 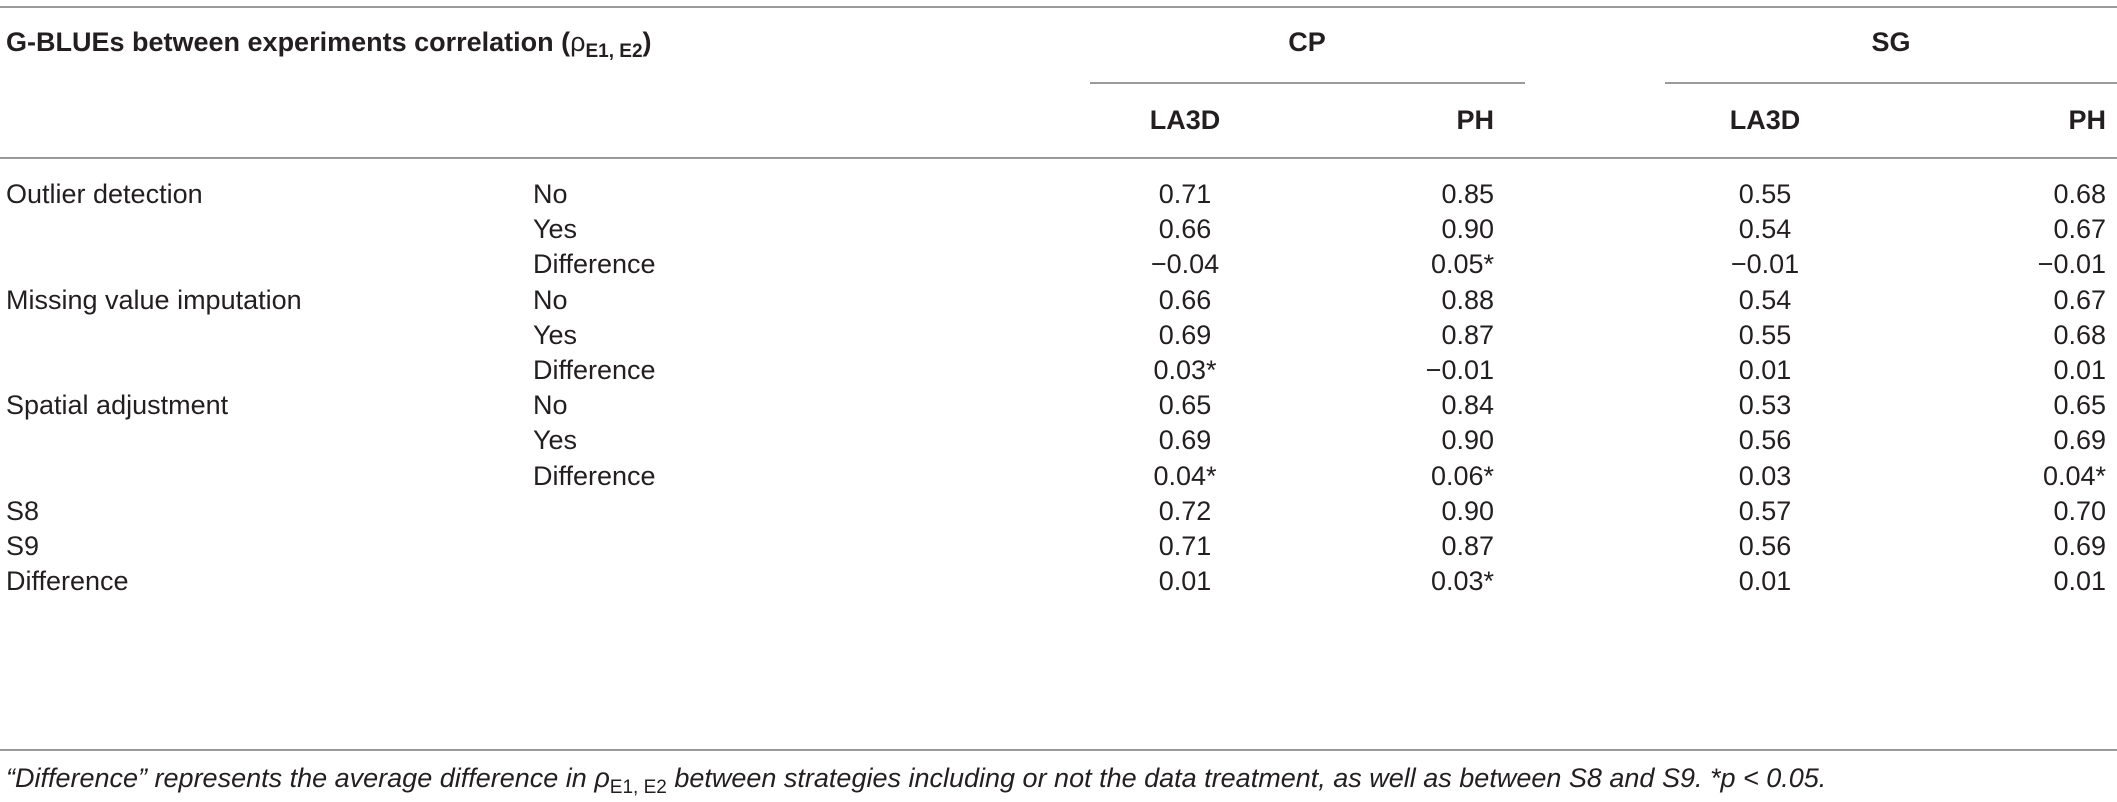 What do you see at coordinates (1891, 42) in the screenshot?
I see `group-header-sg: SG` at bounding box center [1891, 42].